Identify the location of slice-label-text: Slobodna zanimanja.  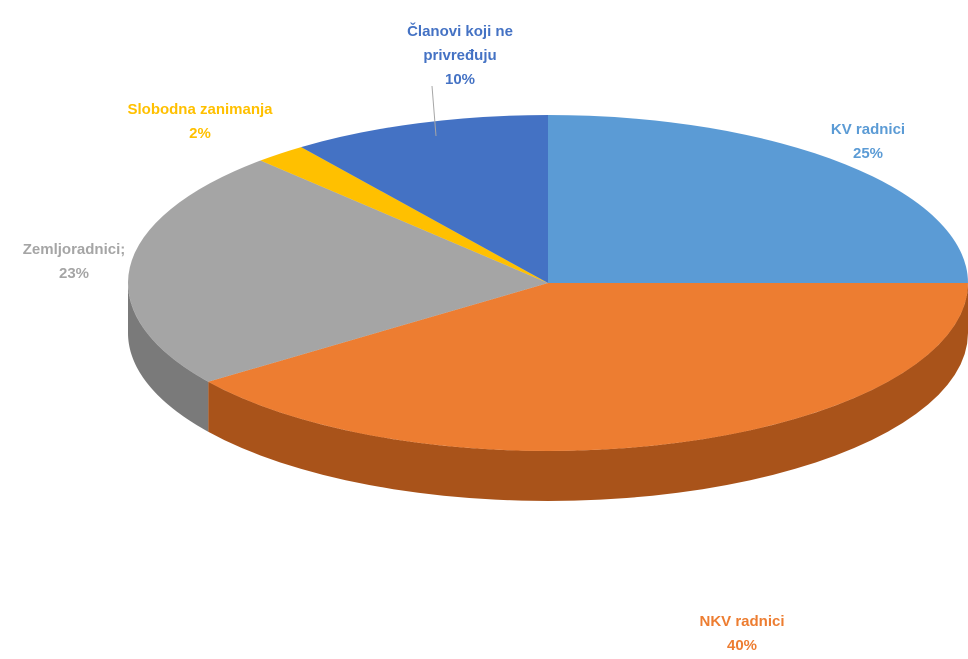
(200, 109).